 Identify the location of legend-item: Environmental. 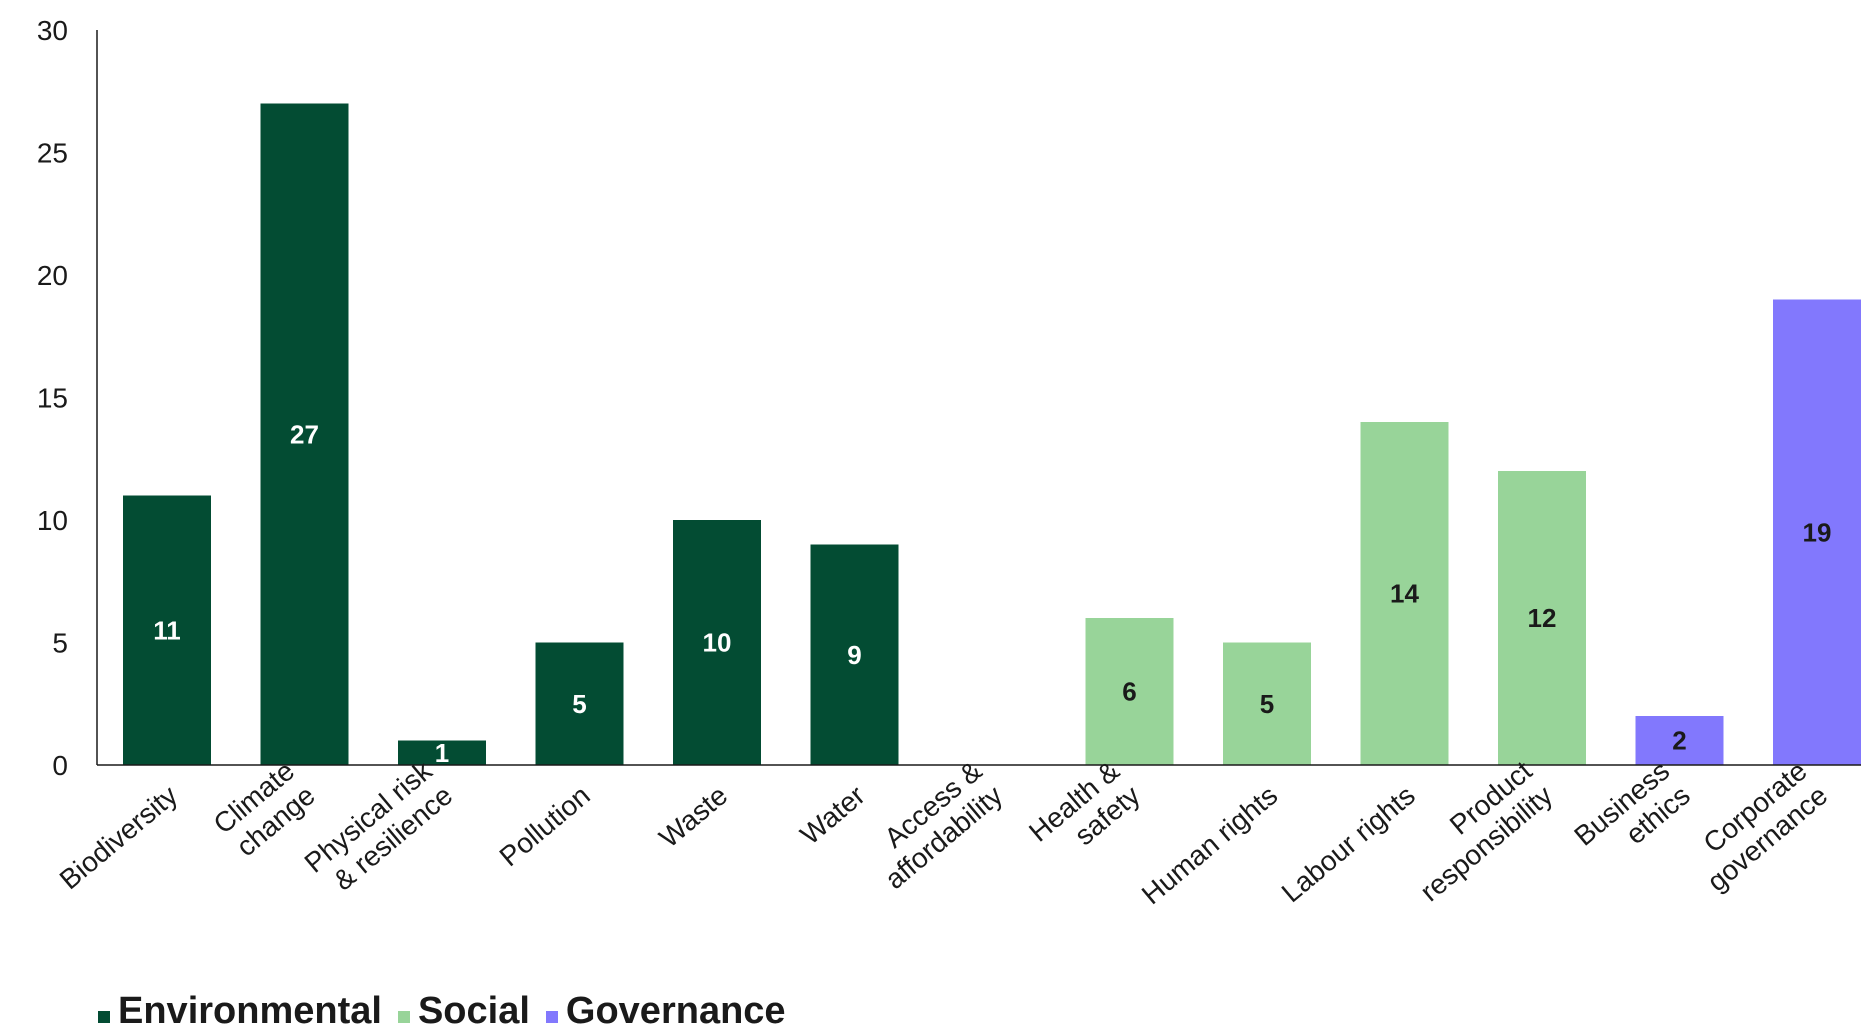
(240, 1011).